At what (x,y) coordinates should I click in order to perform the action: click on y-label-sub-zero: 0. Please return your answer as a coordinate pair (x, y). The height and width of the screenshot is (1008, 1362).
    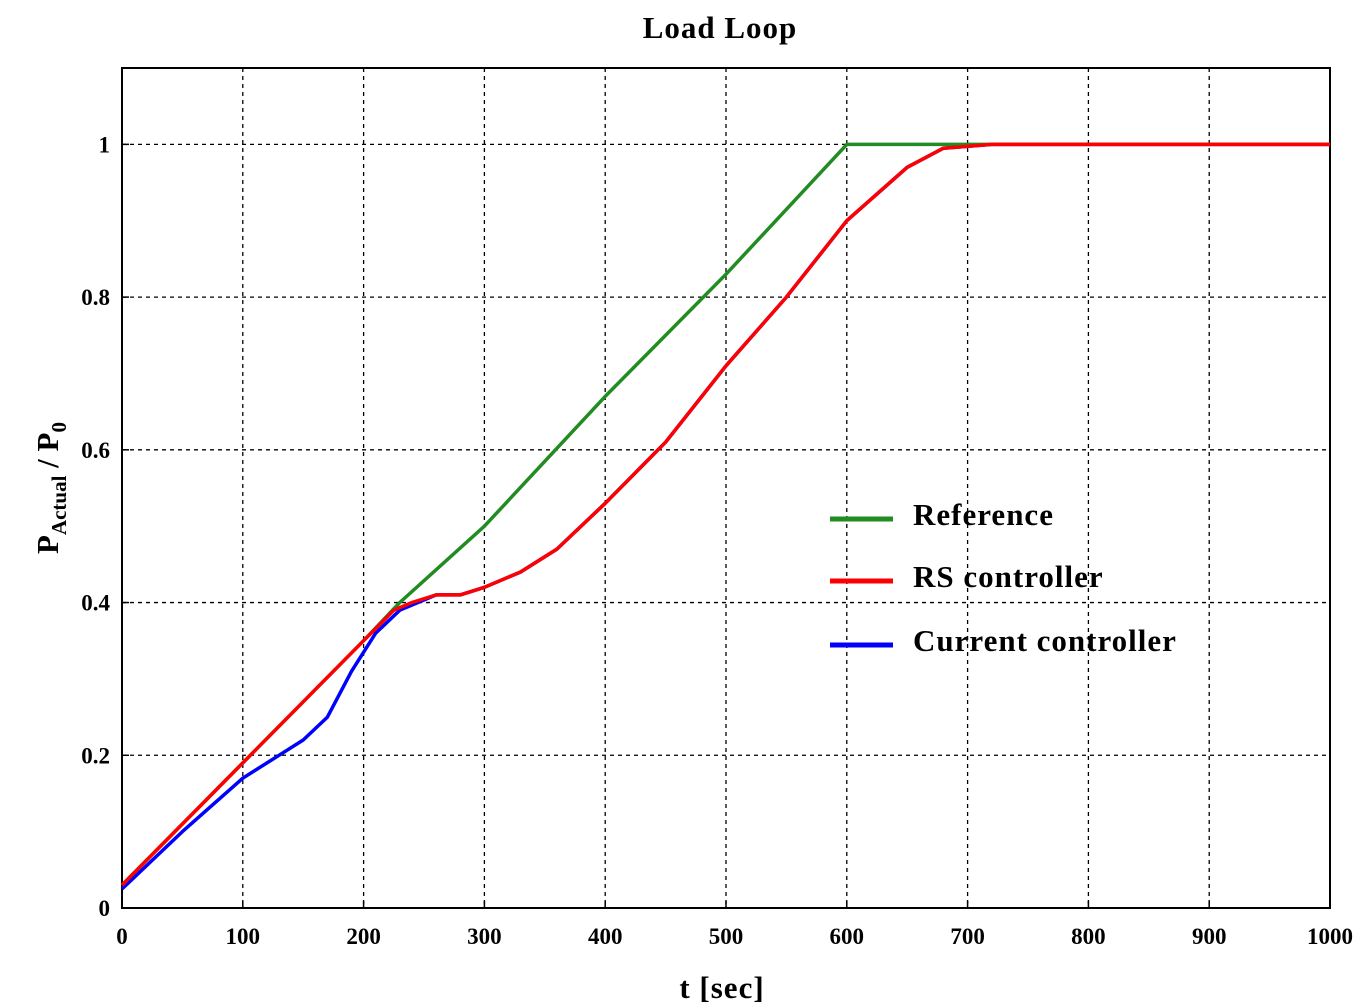
    Looking at the image, I should click on (59, 427).